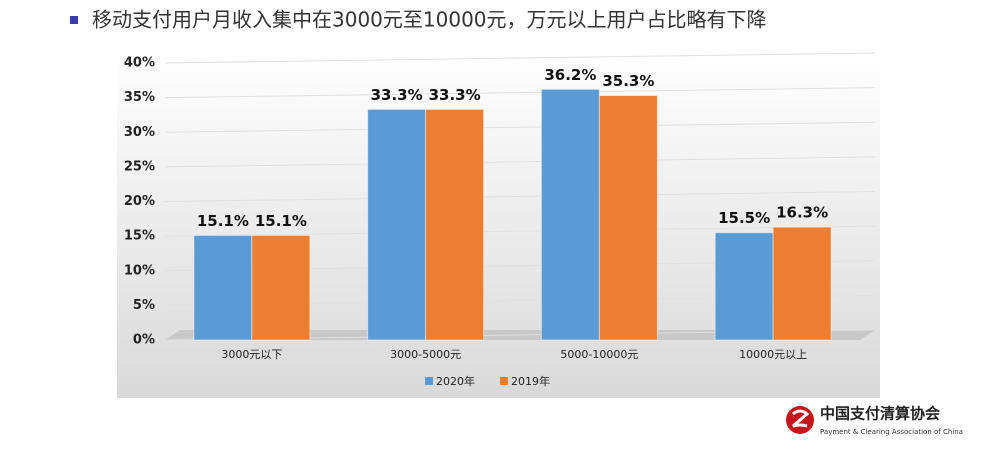  I want to click on title-bullet, so click(74, 20).